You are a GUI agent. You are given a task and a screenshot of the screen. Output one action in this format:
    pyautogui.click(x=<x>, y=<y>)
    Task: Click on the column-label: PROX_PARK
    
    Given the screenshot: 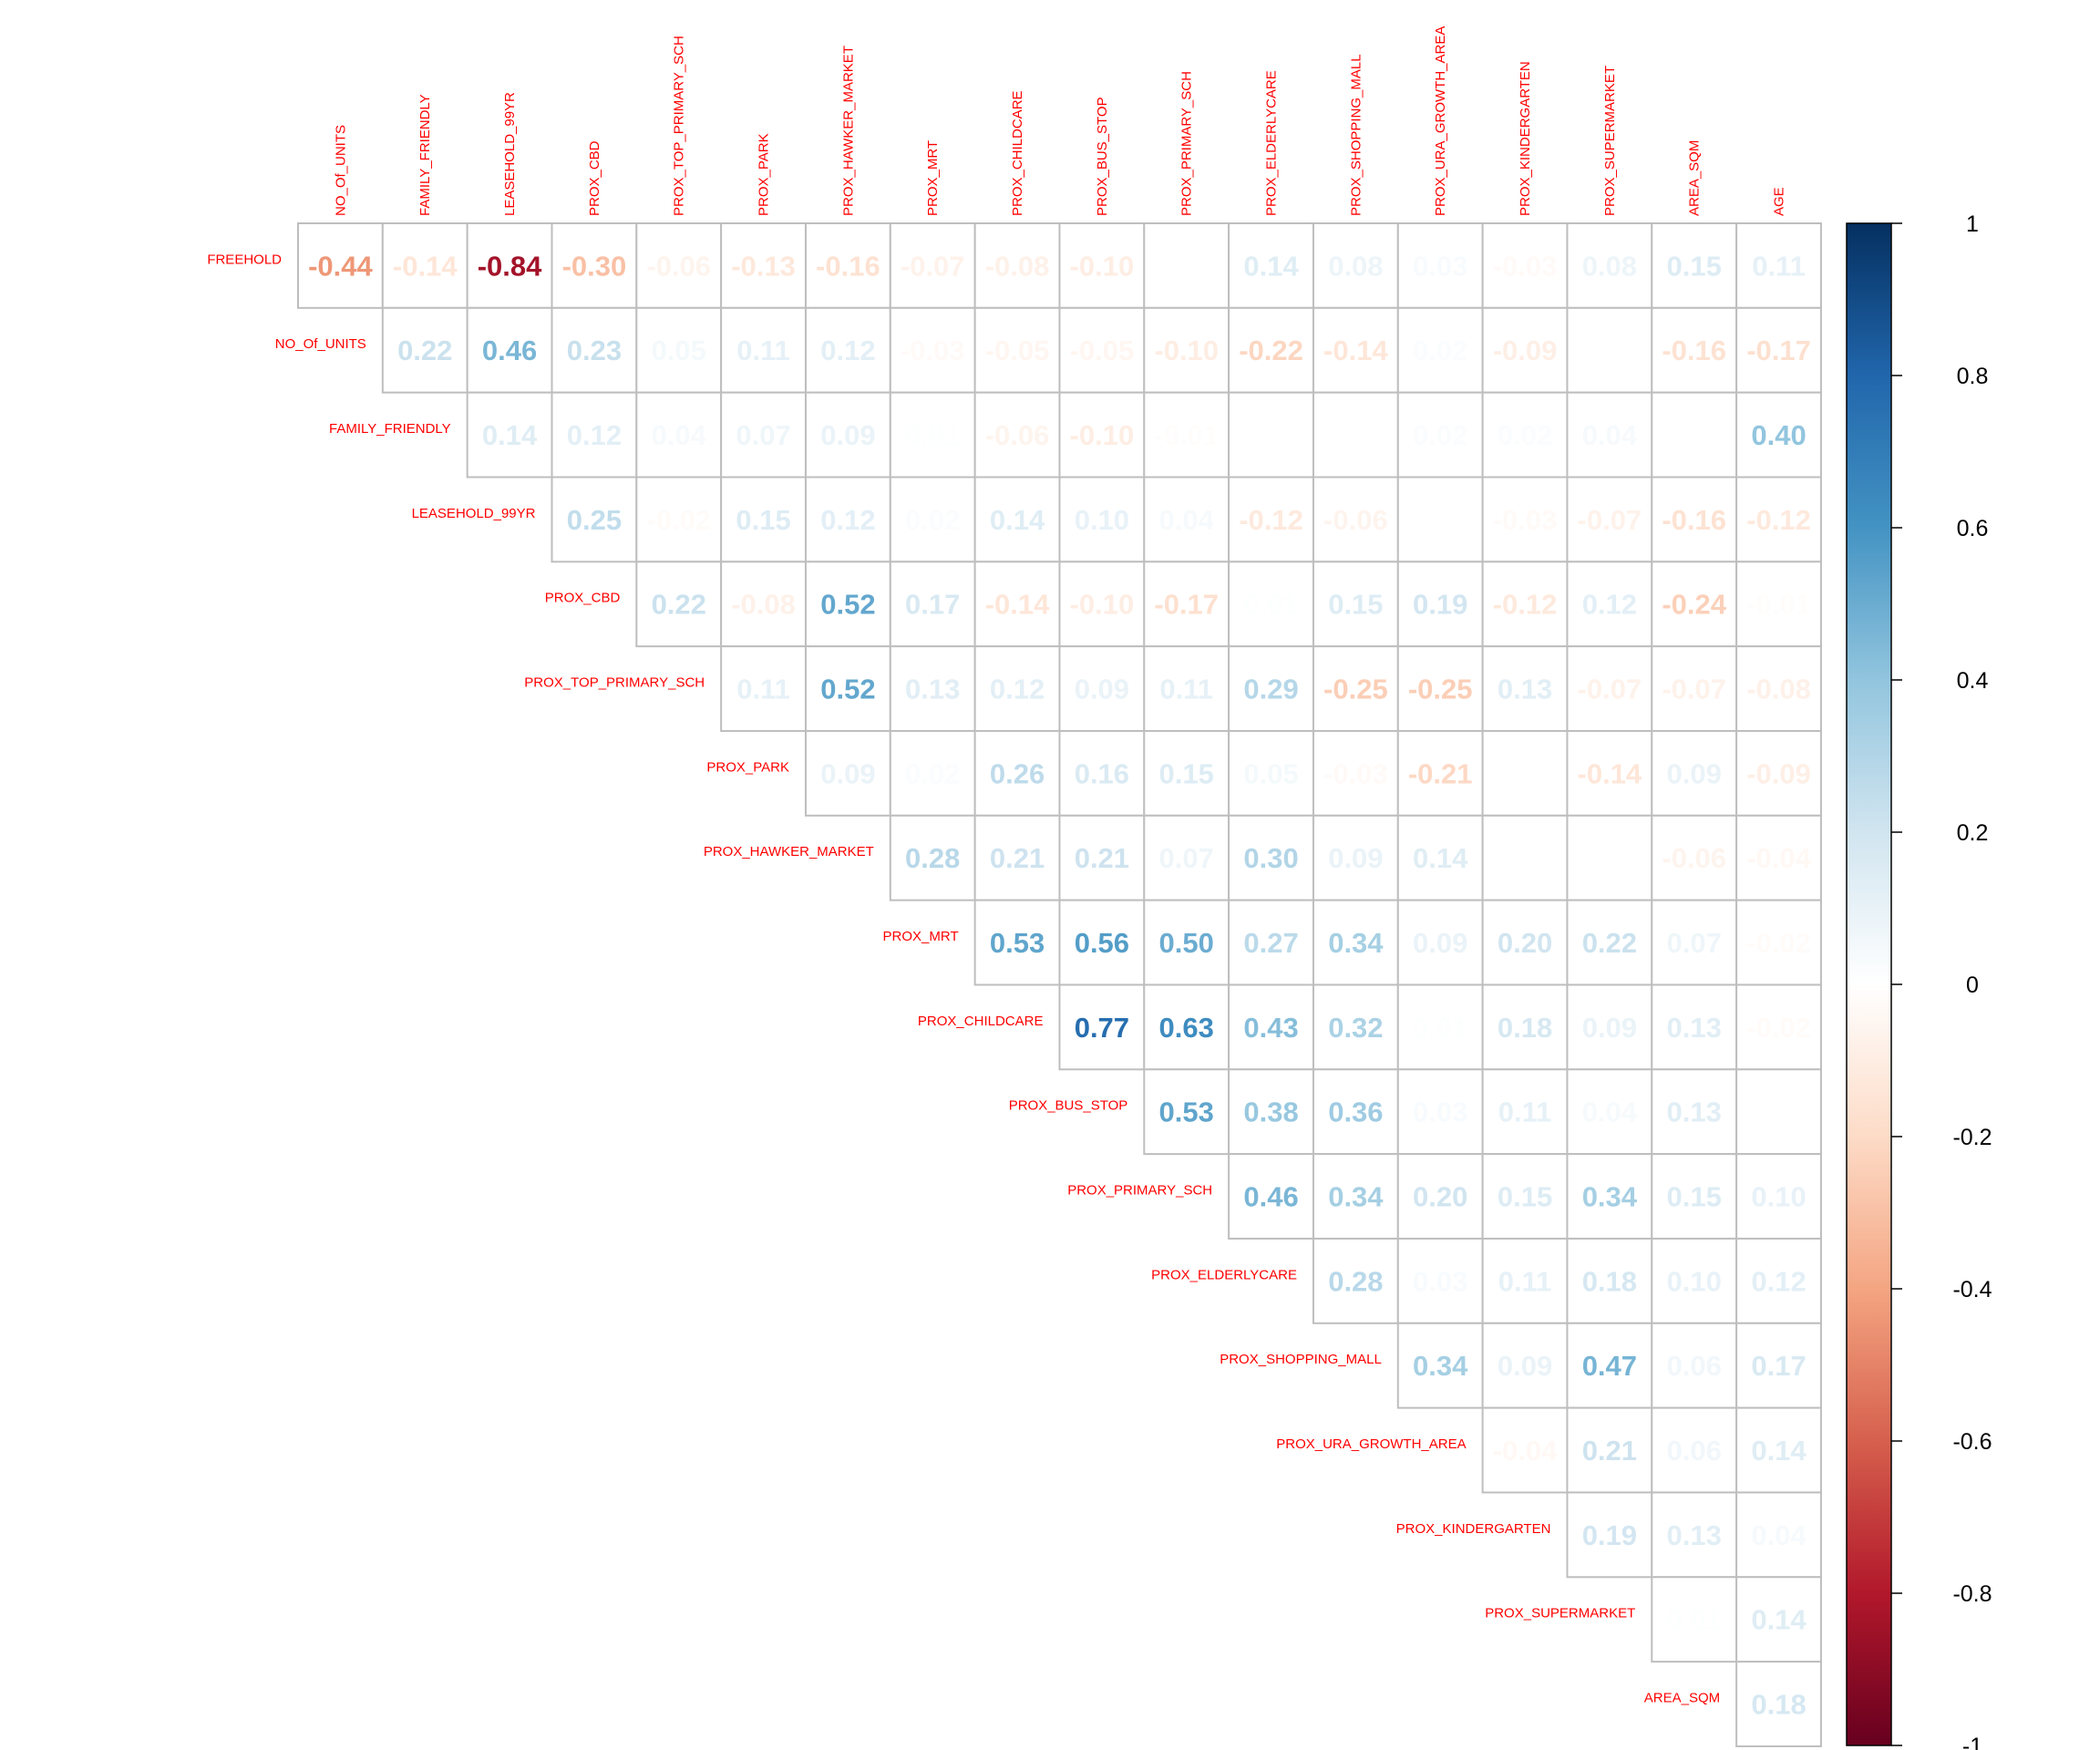 What is the action you would take?
    pyautogui.click(x=765, y=174)
    